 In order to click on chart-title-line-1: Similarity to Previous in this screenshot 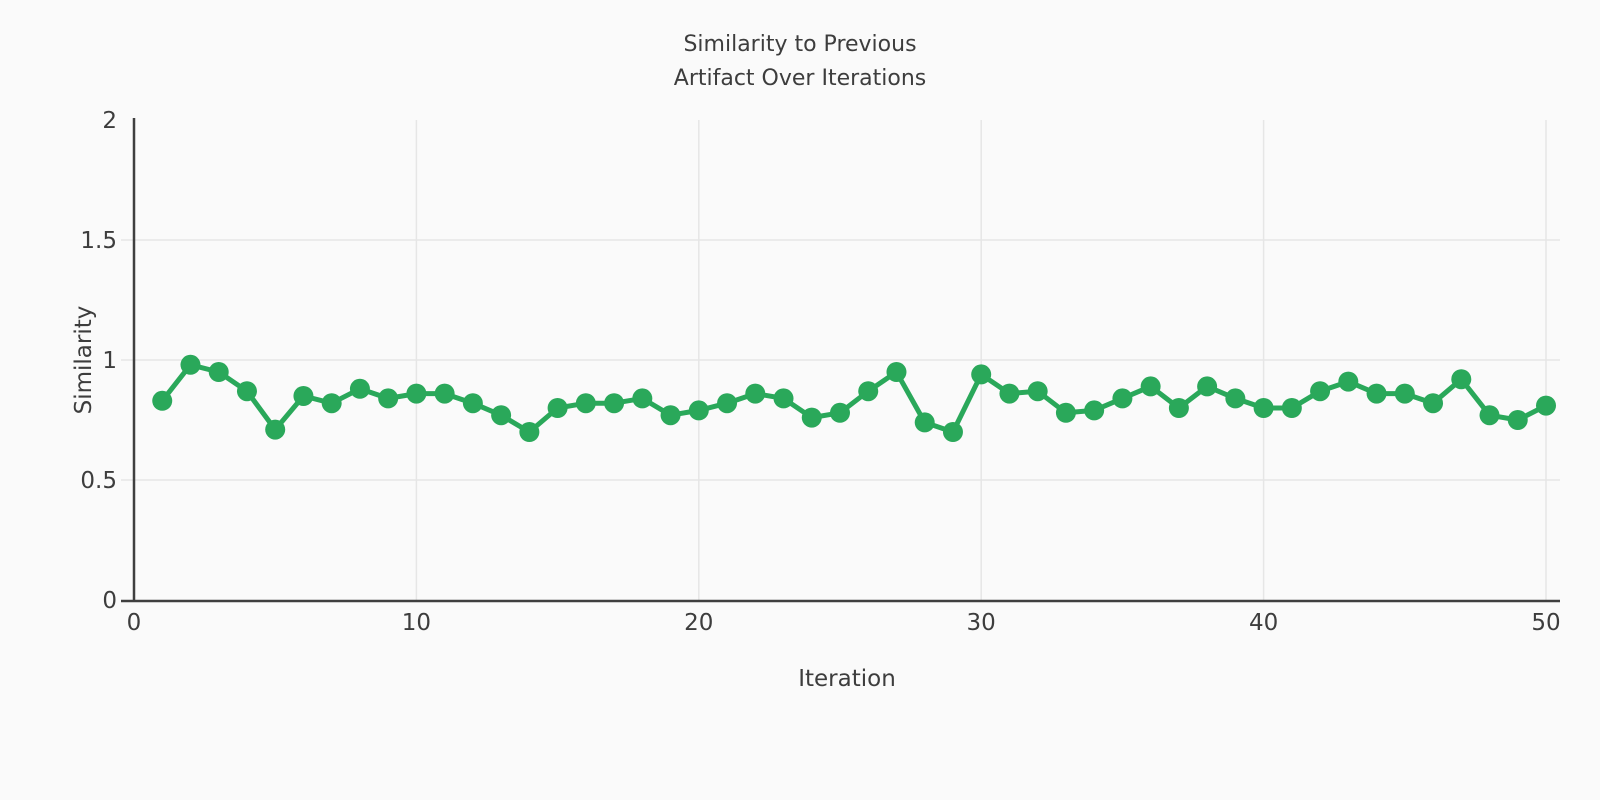, I will do `click(800, 44)`.